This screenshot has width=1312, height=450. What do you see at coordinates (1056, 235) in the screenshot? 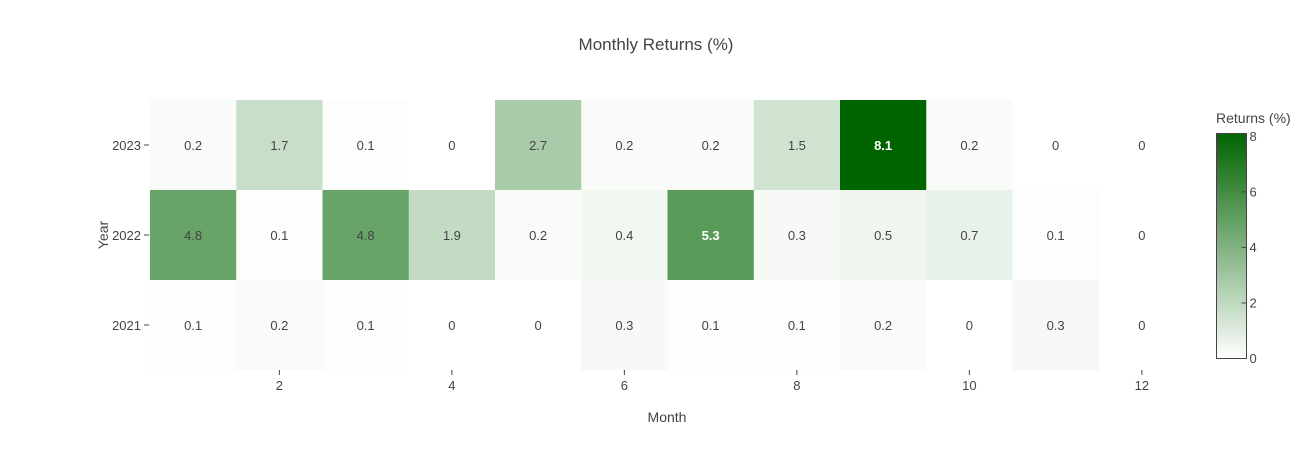
I see `cell-value-label-2022-11: 0.1` at bounding box center [1056, 235].